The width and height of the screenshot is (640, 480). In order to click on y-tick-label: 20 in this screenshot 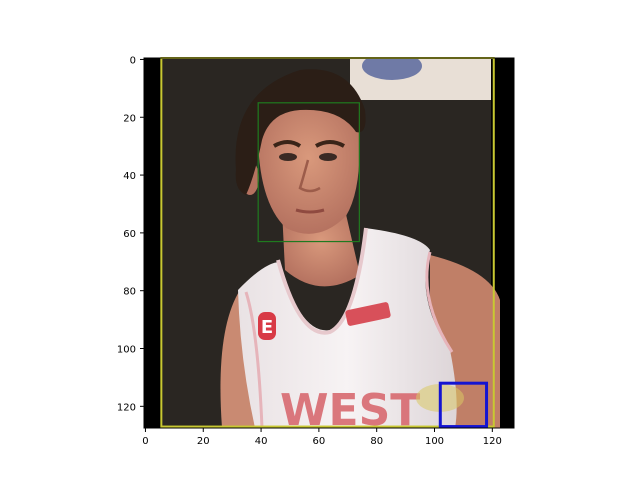, I will do `click(129, 118)`.